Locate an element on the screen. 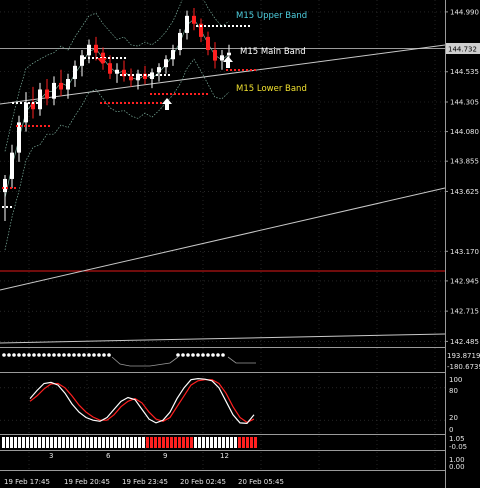  price-axis-label: 144.305 is located at coordinates (464, 102).